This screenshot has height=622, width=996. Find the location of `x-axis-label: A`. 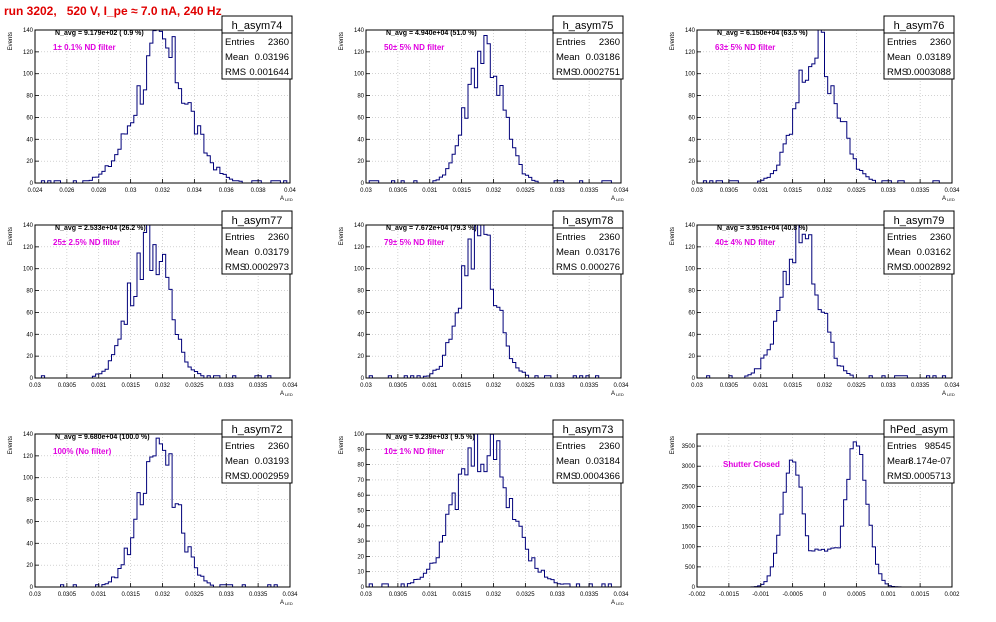

x-axis-label: A is located at coordinates (282, 394).